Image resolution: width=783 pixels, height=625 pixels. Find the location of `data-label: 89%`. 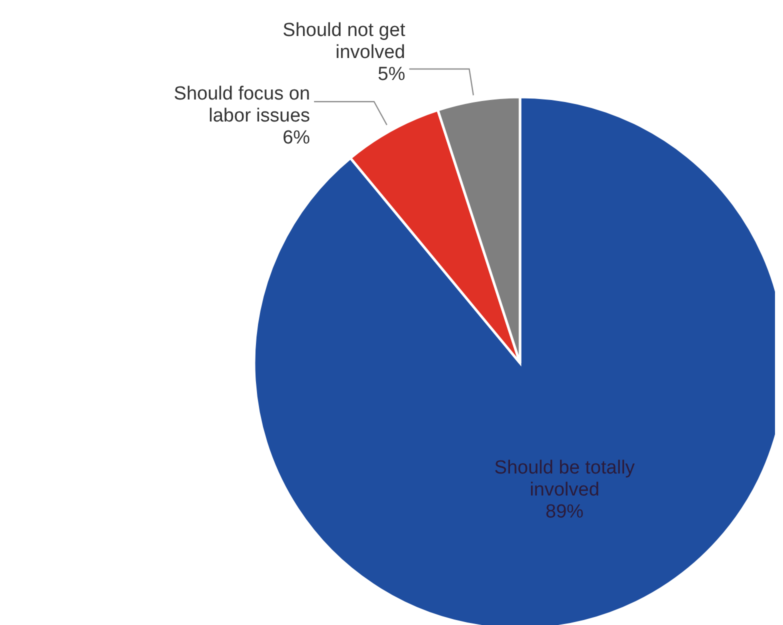

data-label: 89% is located at coordinates (565, 512).